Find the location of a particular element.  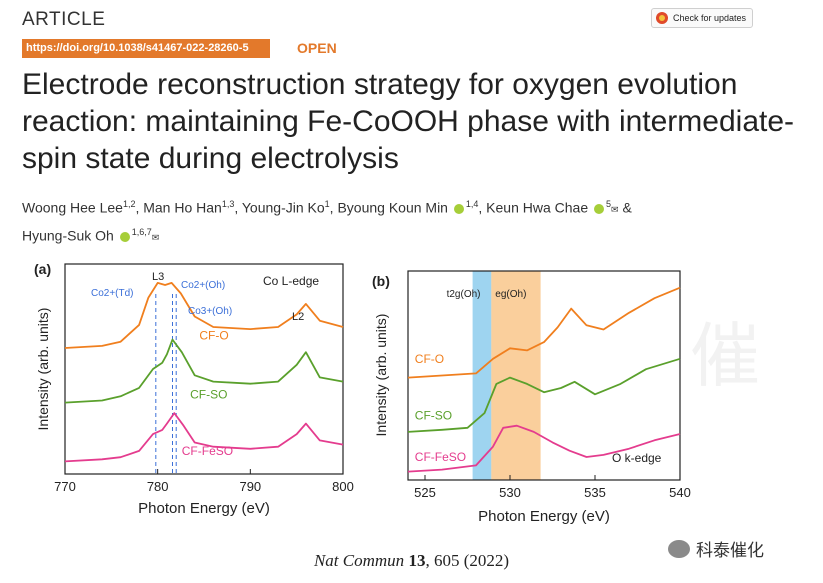

author-name: Hyung-Suk Oh is located at coordinates (68, 235).